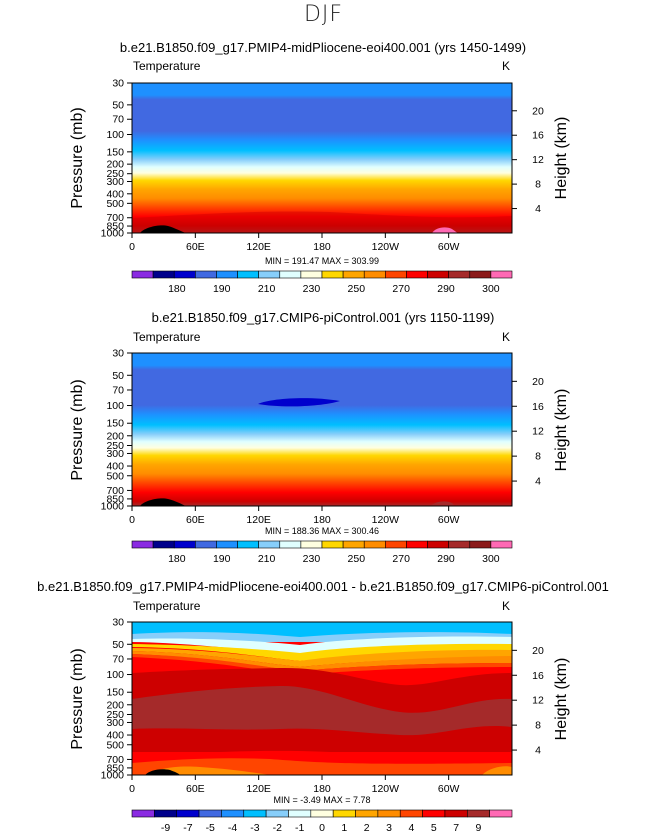 The height and width of the screenshot is (837, 647). I want to click on field-label: Temperature, so click(167, 606).